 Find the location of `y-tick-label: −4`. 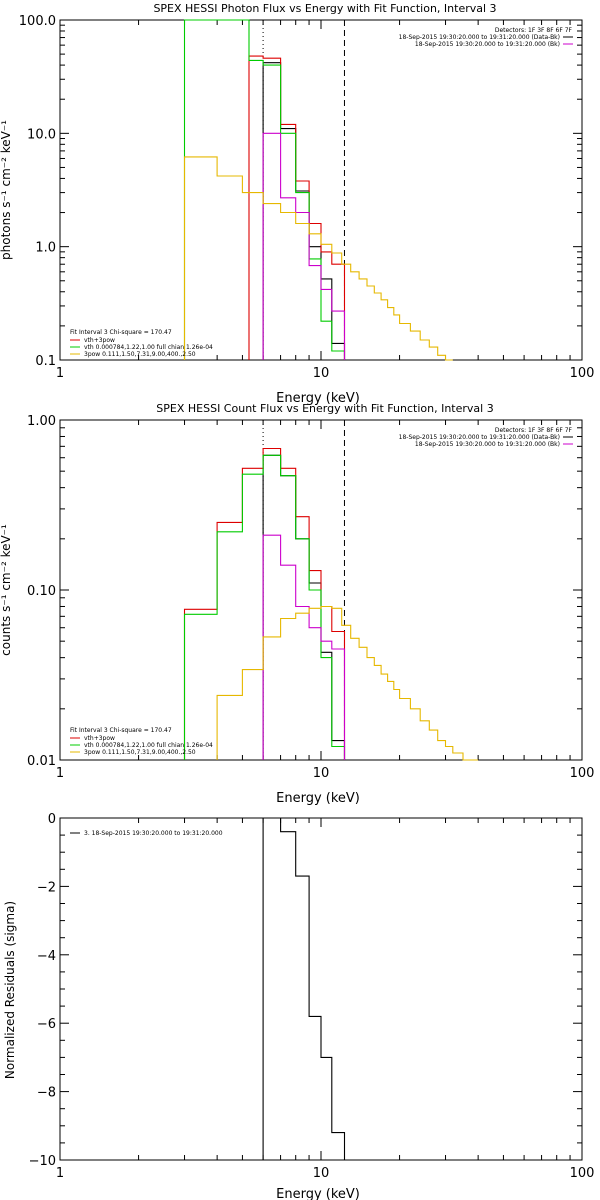

y-tick-label: −4 is located at coordinates (46, 956).